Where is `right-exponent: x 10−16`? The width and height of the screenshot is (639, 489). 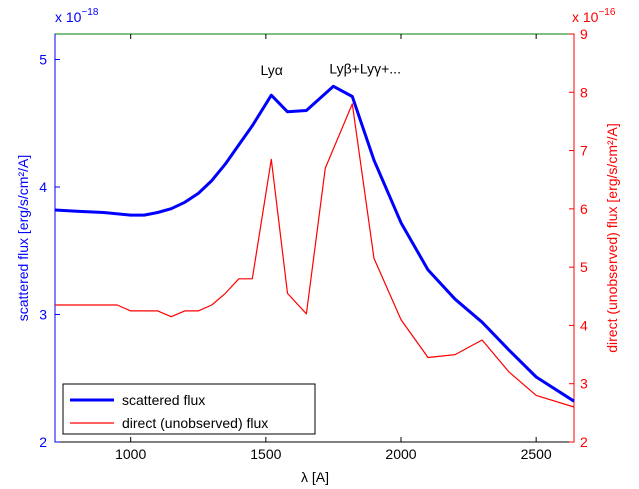
right-exponent: x 10−16 is located at coordinates (594, 16).